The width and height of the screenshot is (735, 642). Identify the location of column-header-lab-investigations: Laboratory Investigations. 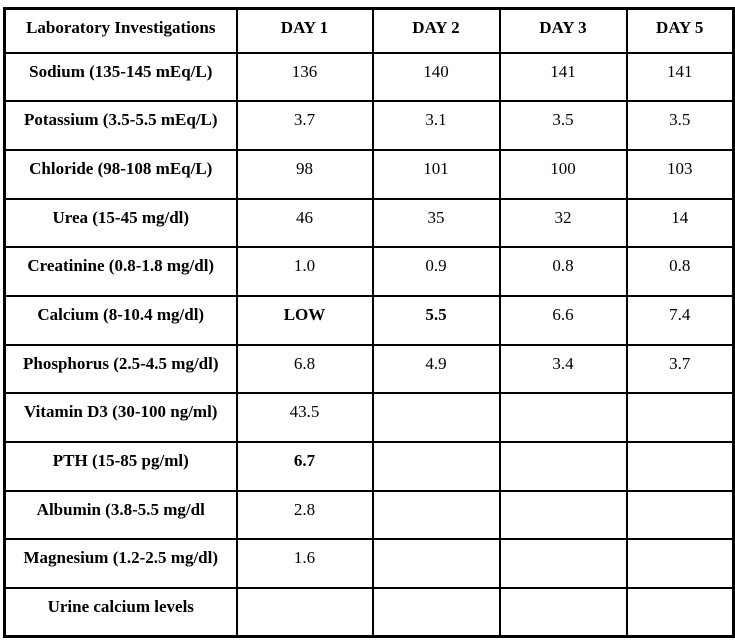
(120, 30).